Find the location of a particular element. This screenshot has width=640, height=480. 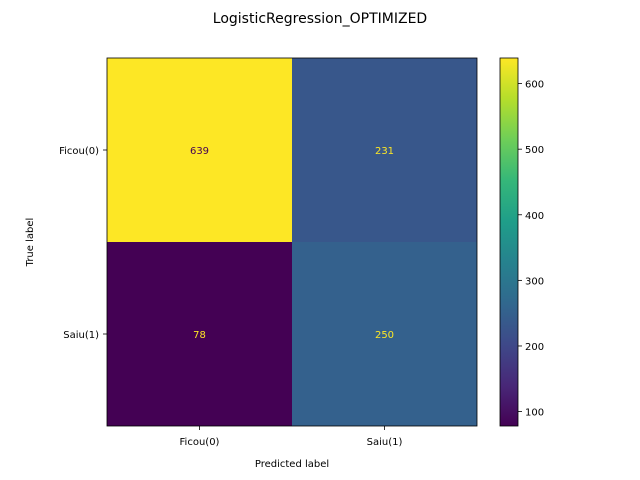

heatmap-cell-r0-c1 is located at coordinates (384, 150).